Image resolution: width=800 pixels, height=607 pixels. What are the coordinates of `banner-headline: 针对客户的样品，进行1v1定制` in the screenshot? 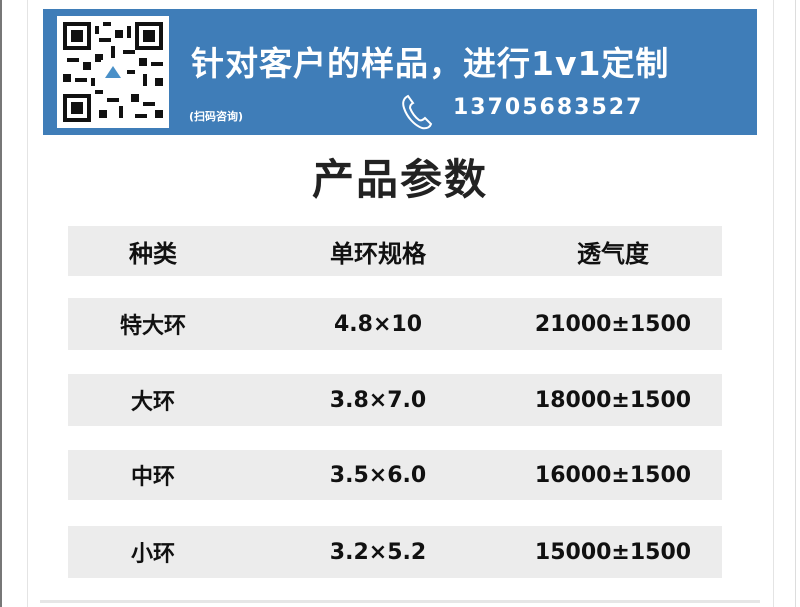 It's located at (430, 63).